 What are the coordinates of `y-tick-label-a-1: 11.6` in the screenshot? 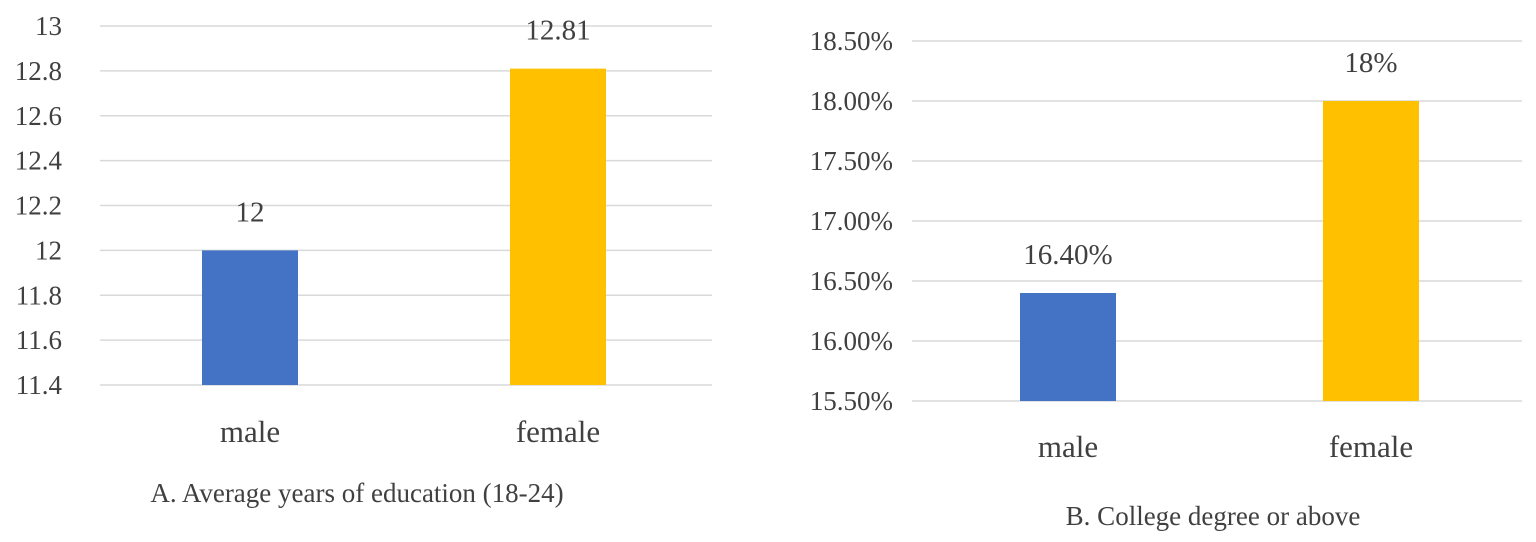 It's located at (39, 340).